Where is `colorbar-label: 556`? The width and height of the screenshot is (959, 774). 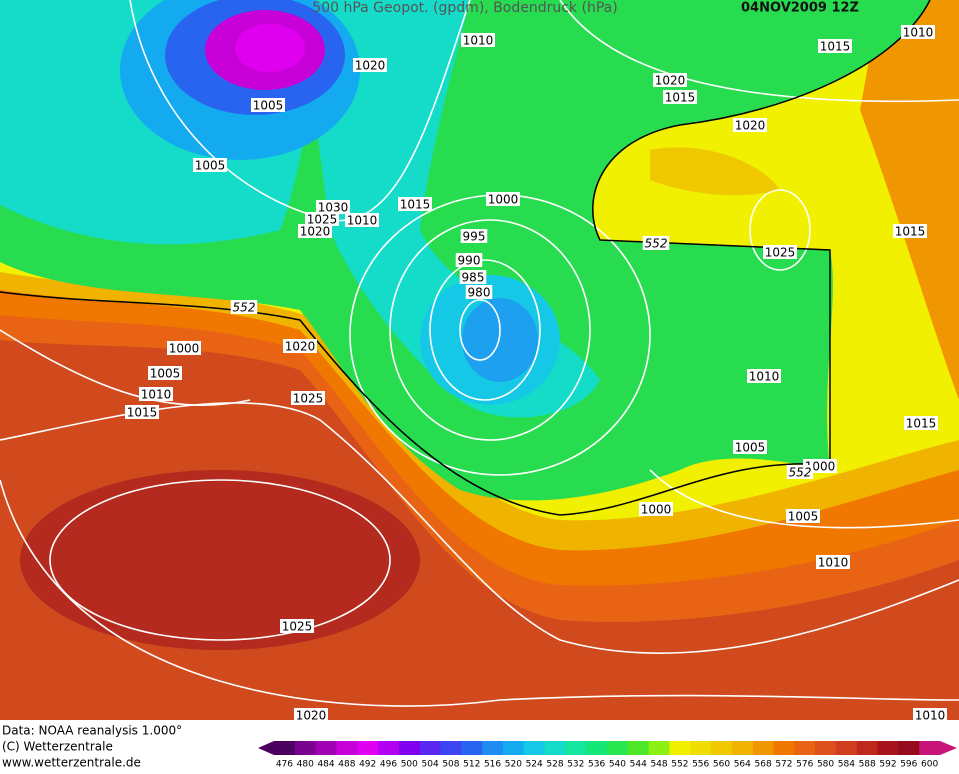
colorbar-label: 556 is located at coordinates (700, 765).